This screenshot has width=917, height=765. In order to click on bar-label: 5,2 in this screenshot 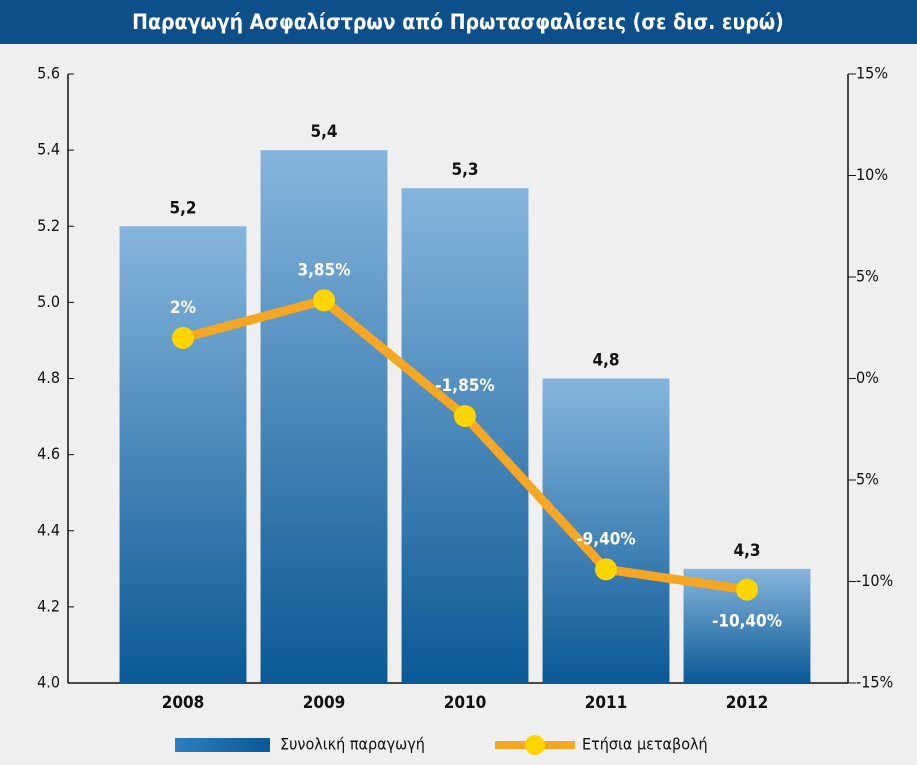, I will do `click(182, 208)`.